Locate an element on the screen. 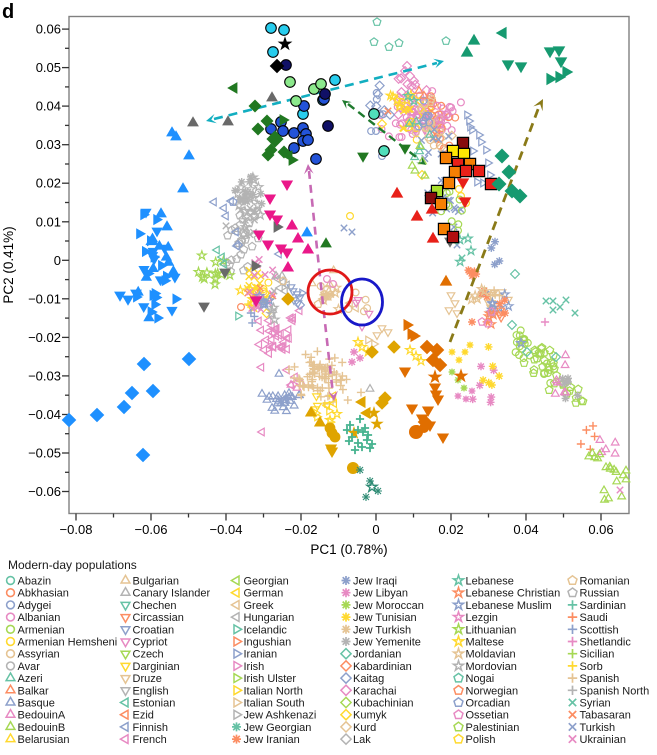 The height and width of the screenshot is (755, 657). svg-text: Chechen is located at coordinates (155, 606).